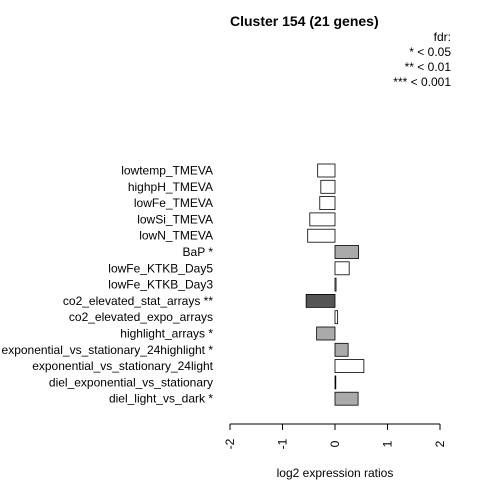  Describe the element at coordinates (160, 268) in the screenshot. I see `category-label-7: lowFe_KTKB_Day5` at that location.